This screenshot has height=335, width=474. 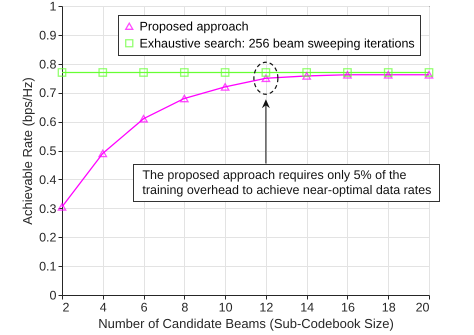 I want to click on x-tick-label: 14, so click(x=307, y=307).